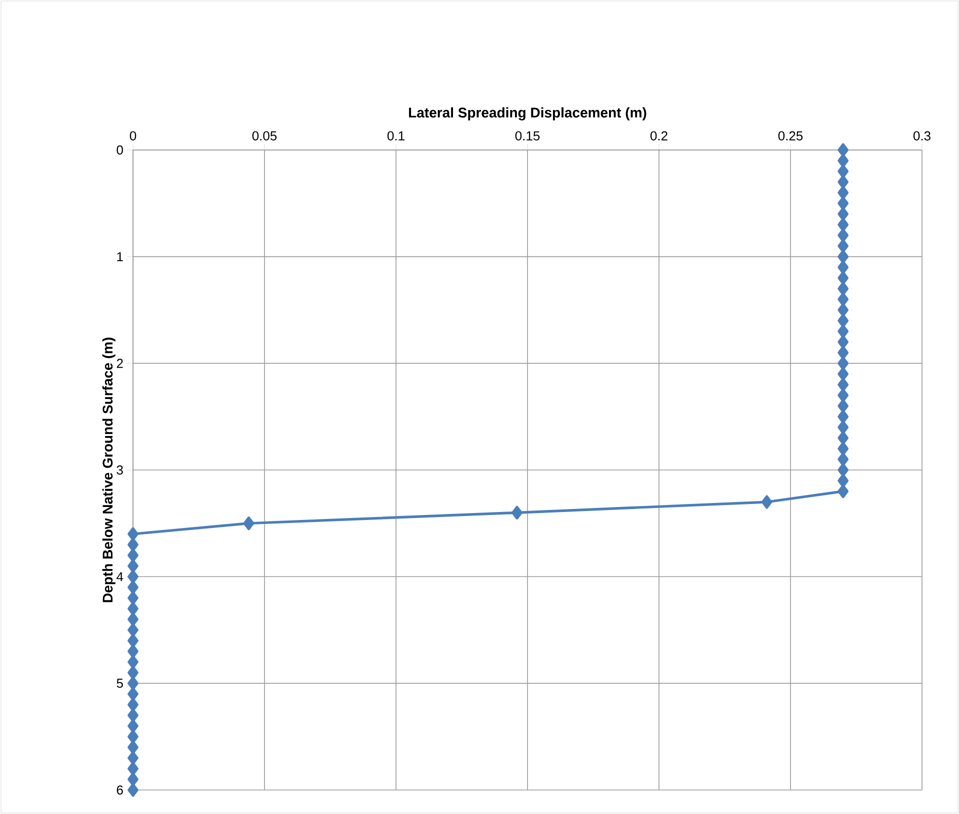 The width and height of the screenshot is (959, 814). What do you see at coordinates (119, 470) in the screenshot?
I see `y-tick-label: 3` at bounding box center [119, 470].